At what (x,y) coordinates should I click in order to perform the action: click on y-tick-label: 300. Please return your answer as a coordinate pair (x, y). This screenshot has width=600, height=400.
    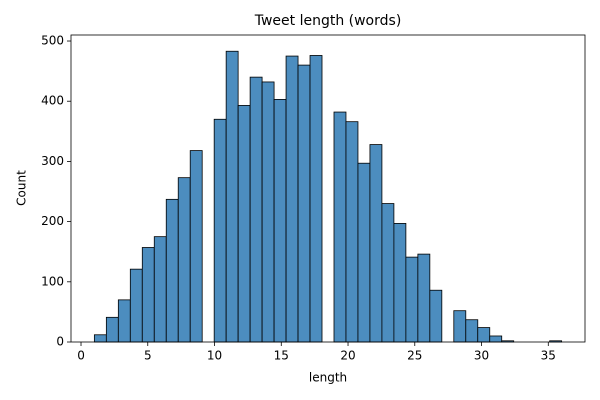
    Looking at the image, I should click on (52, 161).